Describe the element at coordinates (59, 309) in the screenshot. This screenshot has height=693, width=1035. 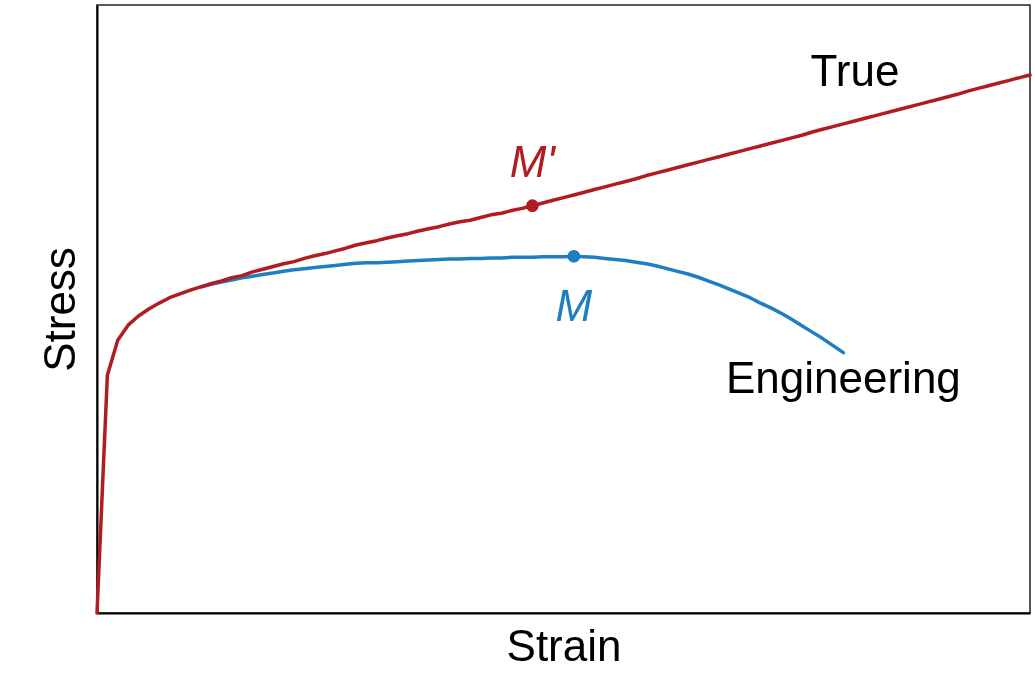
I see `y-axis-title: Stress` at that location.